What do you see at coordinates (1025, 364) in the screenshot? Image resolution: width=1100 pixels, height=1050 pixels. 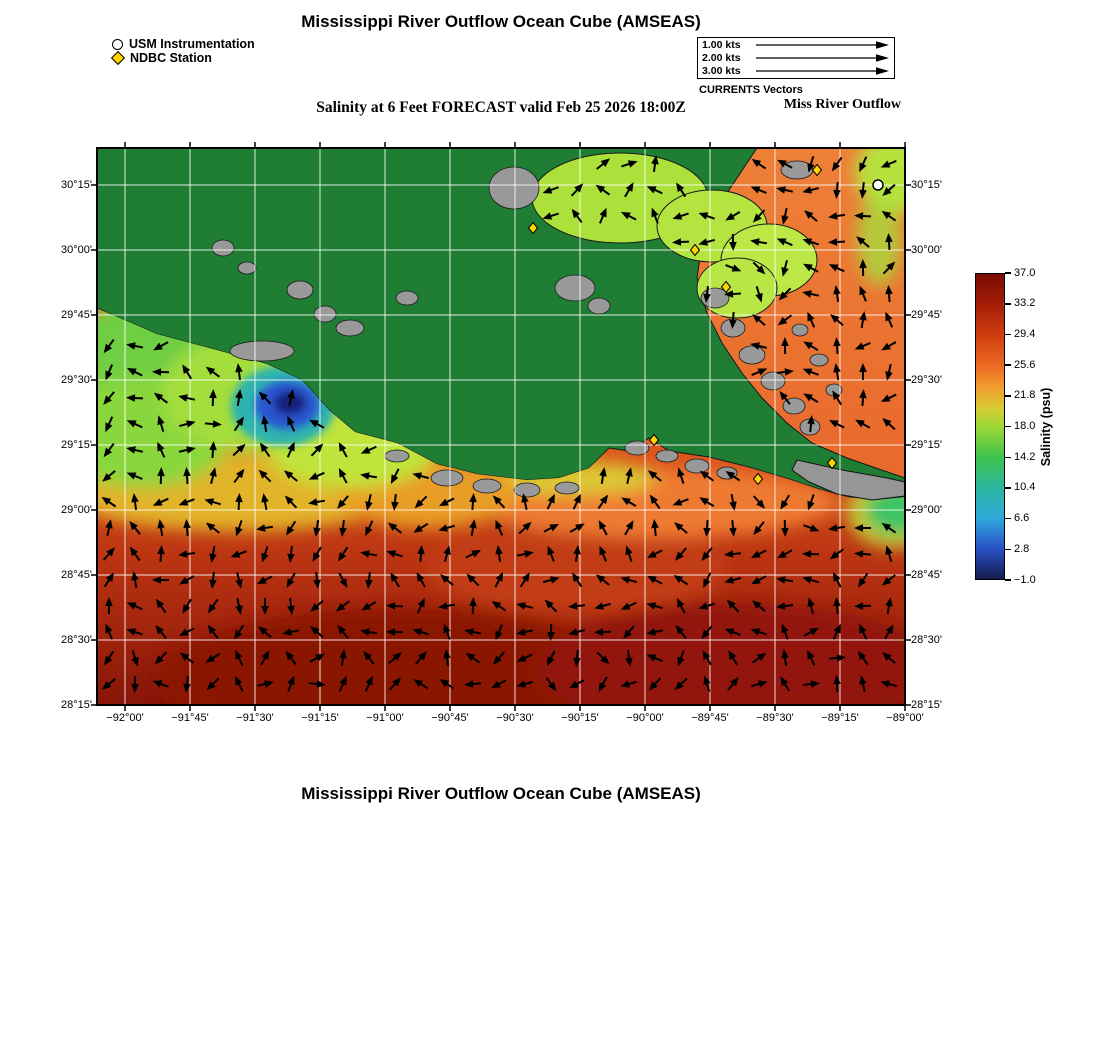 I see `colorbar-tick-label: 25.6` at bounding box center [1025, 364].